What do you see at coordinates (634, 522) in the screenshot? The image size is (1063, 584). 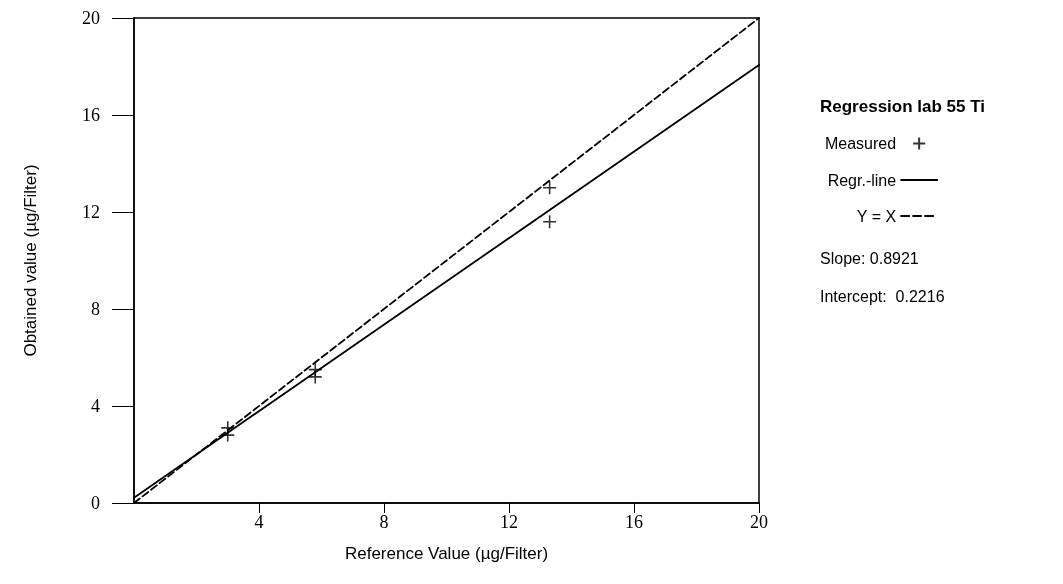 I see `x-tick-label: 16` at bounding box center [634, 522].